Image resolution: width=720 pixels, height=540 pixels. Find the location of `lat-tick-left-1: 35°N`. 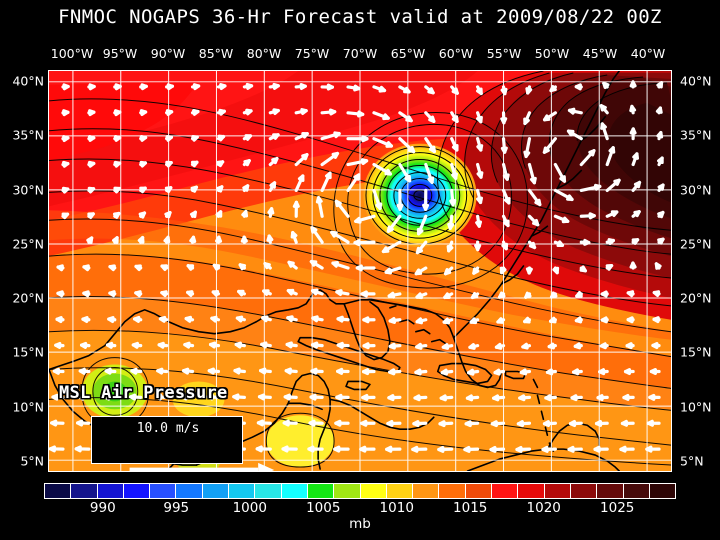

lat-tick-left-1: 35°N is located at coordinates (28, 135).